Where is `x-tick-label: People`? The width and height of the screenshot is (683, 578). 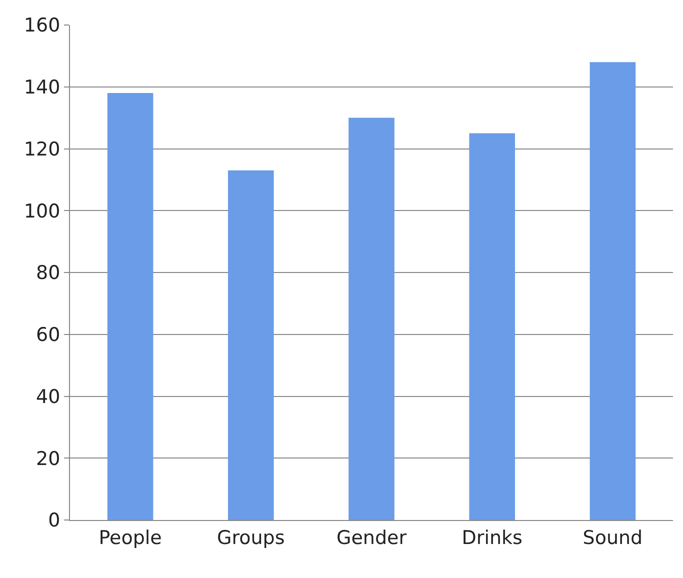 x-tick-label: People is located at coordinates (130, 537).